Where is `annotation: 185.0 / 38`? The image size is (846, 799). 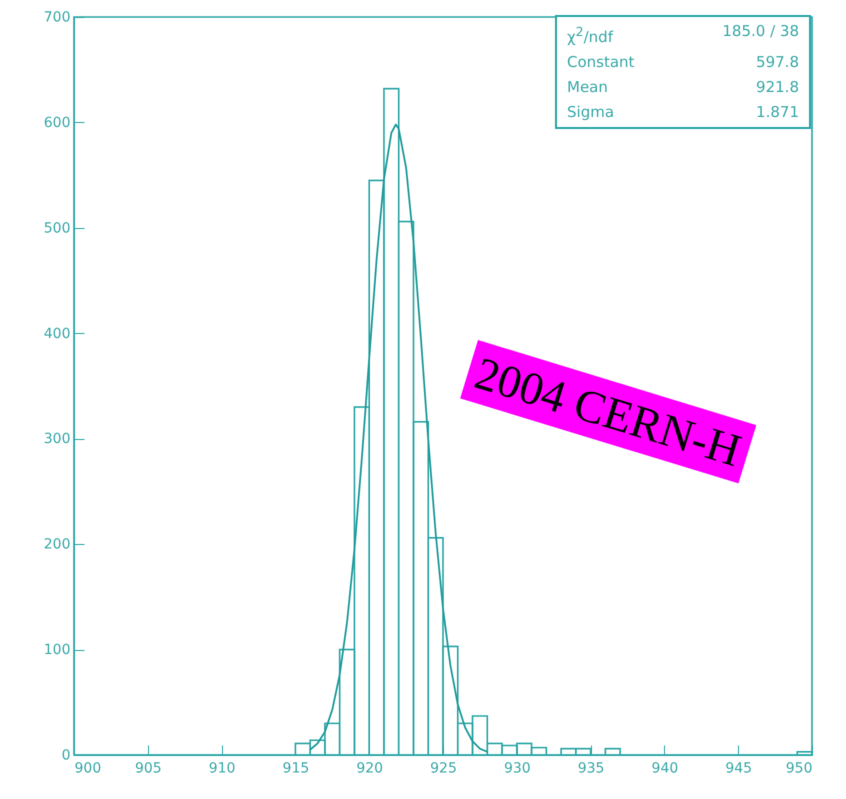
annotation: 185.0 / 38 is located at coordinates (760, 31).